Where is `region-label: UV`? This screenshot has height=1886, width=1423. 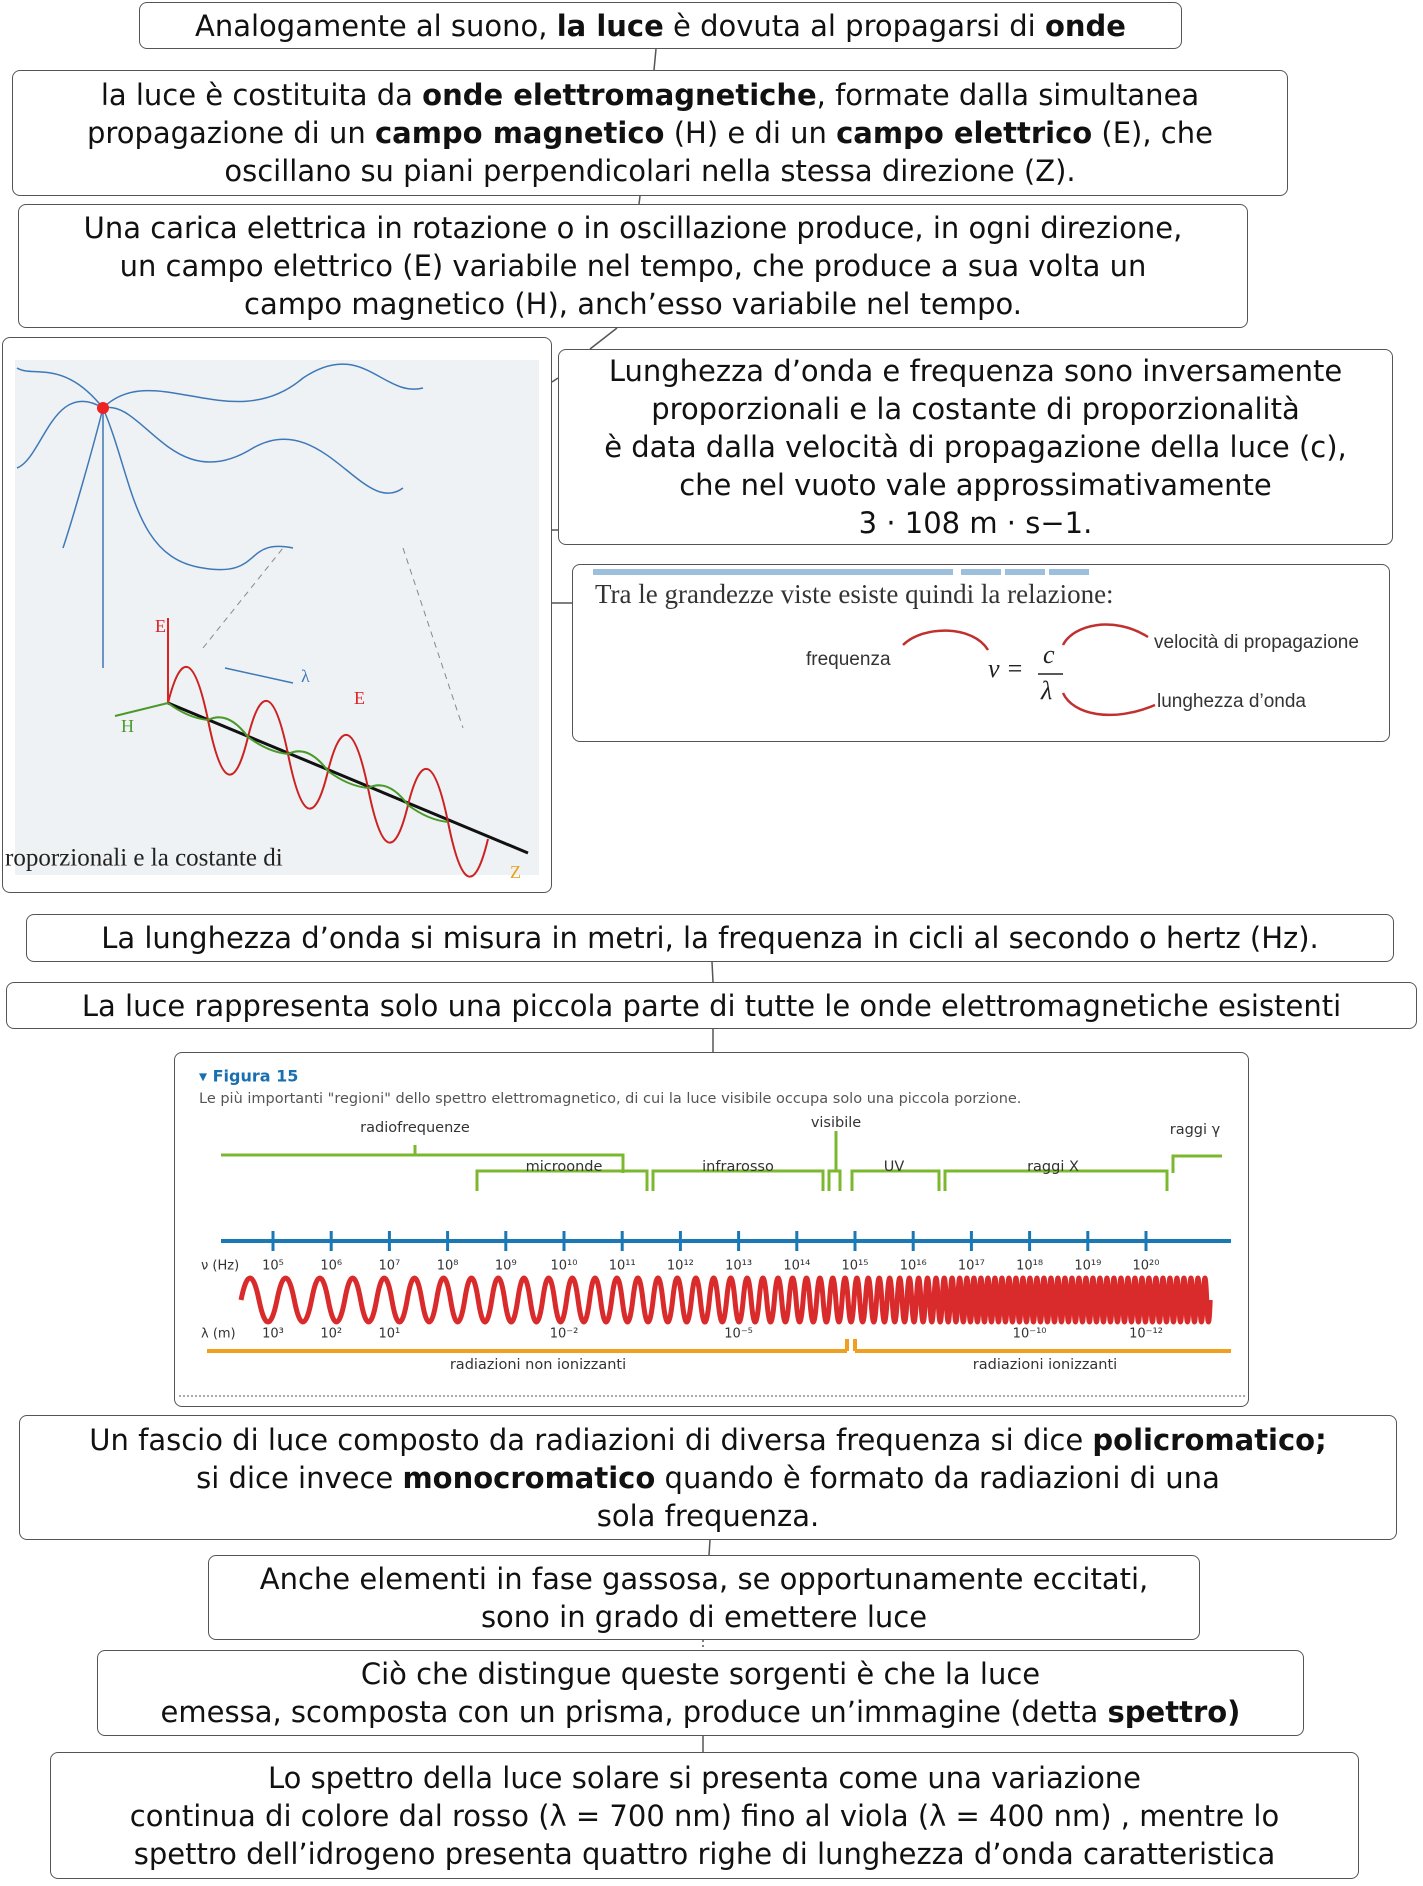
region-label: UV is located at coordinates (894, 1167).